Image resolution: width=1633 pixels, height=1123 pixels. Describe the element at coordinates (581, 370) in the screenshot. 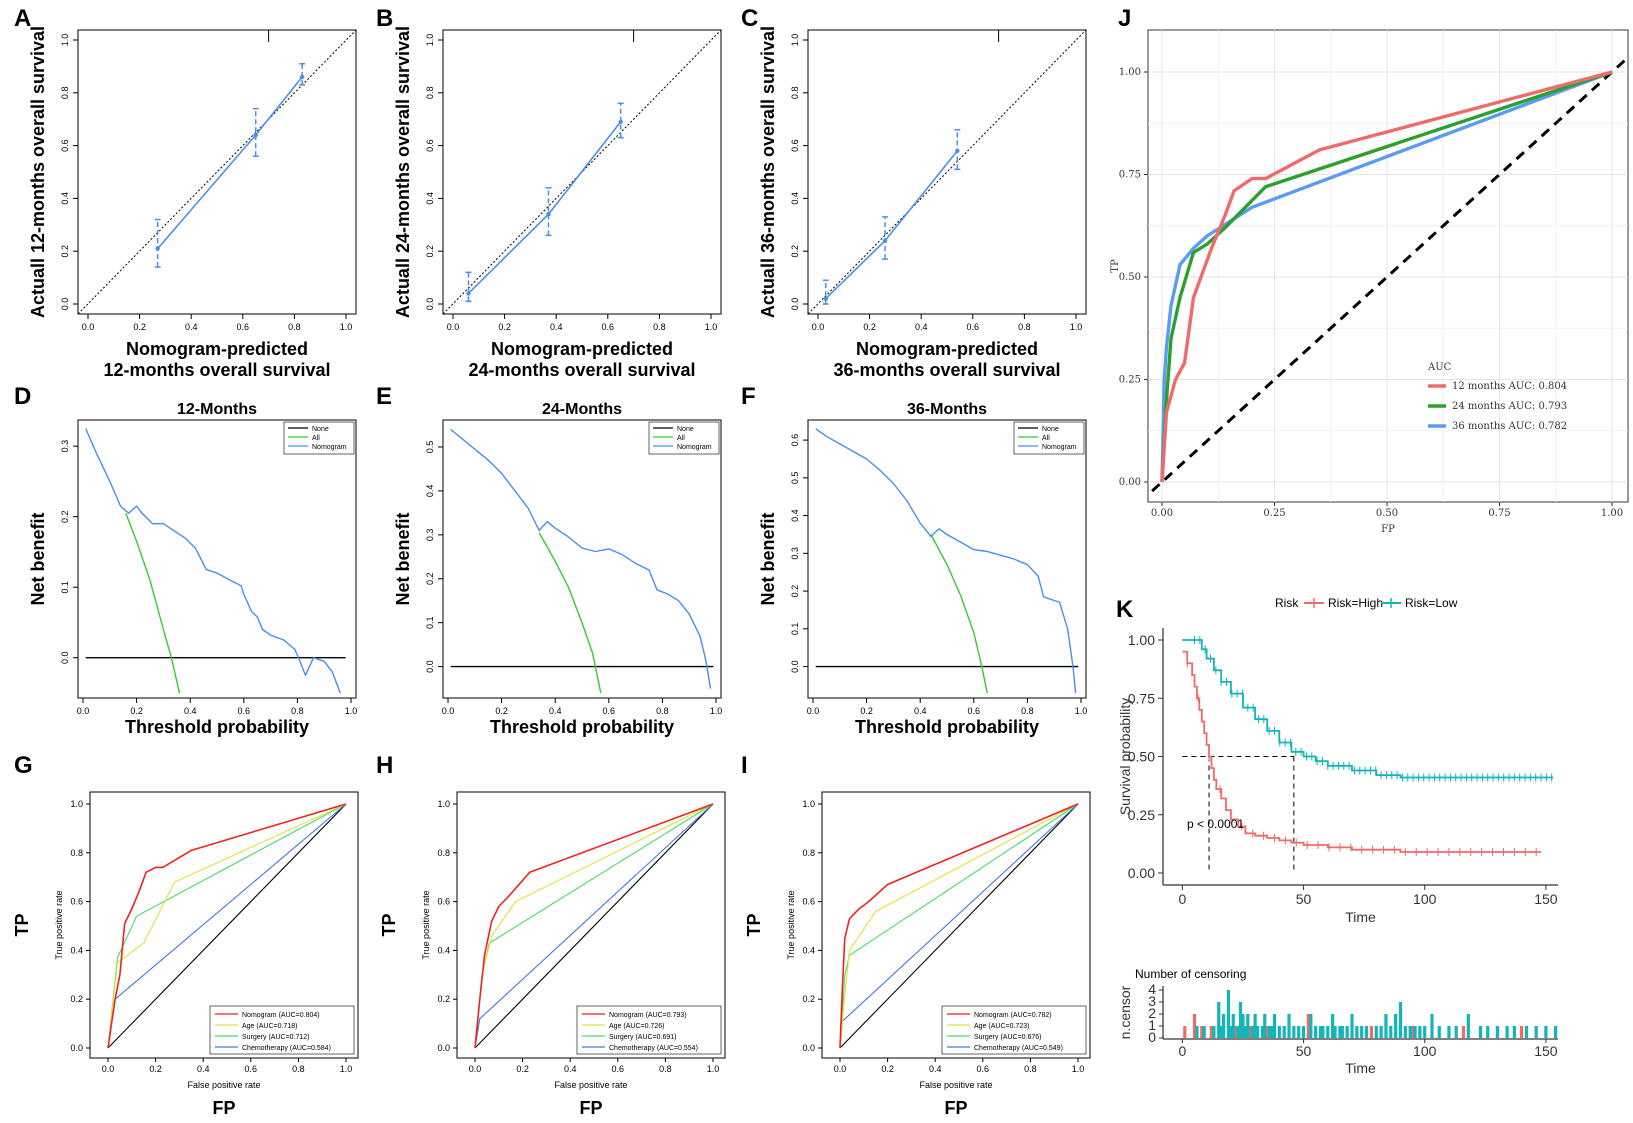

I see `calib-B-xlabel-line2: 24-months overall survival` at that location.